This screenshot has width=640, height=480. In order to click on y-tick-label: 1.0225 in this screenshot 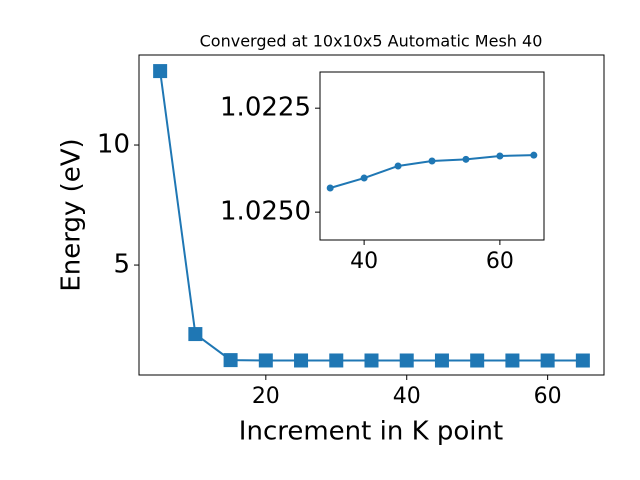, I will do `click(265, 108)`.